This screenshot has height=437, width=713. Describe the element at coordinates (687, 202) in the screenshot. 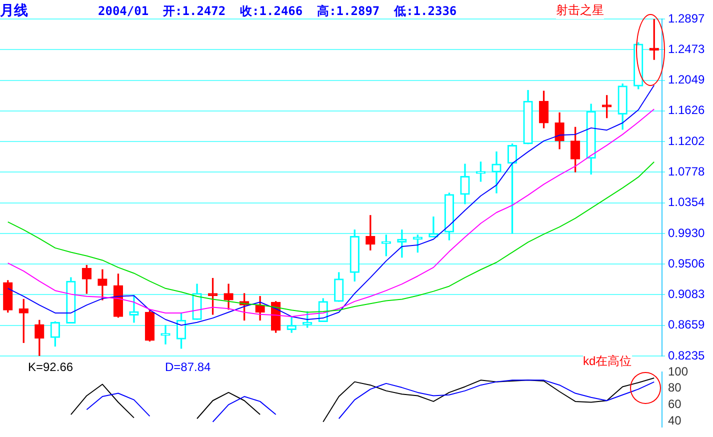

I see `y-tick-label: 1.0354` at that location.